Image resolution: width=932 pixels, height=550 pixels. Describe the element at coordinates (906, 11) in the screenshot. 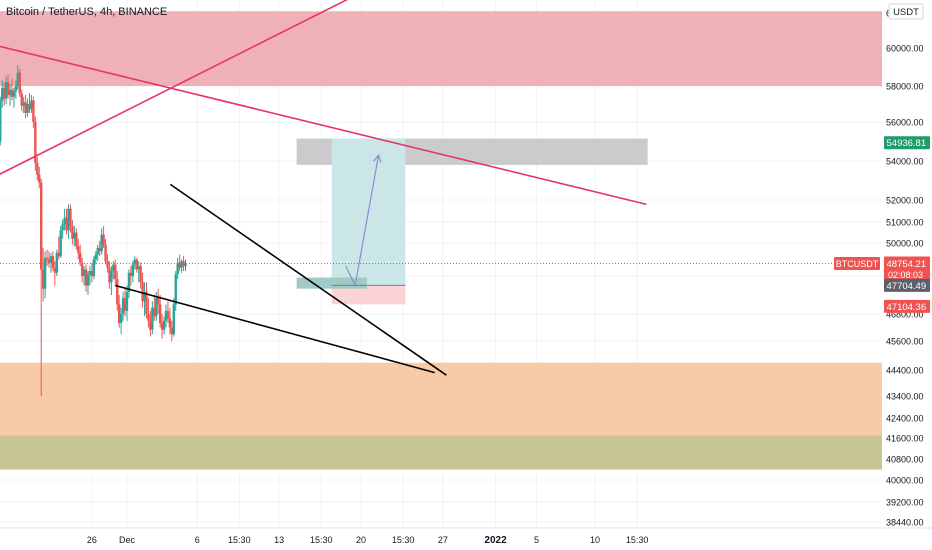

I see `currency-button: USDT` at that location.